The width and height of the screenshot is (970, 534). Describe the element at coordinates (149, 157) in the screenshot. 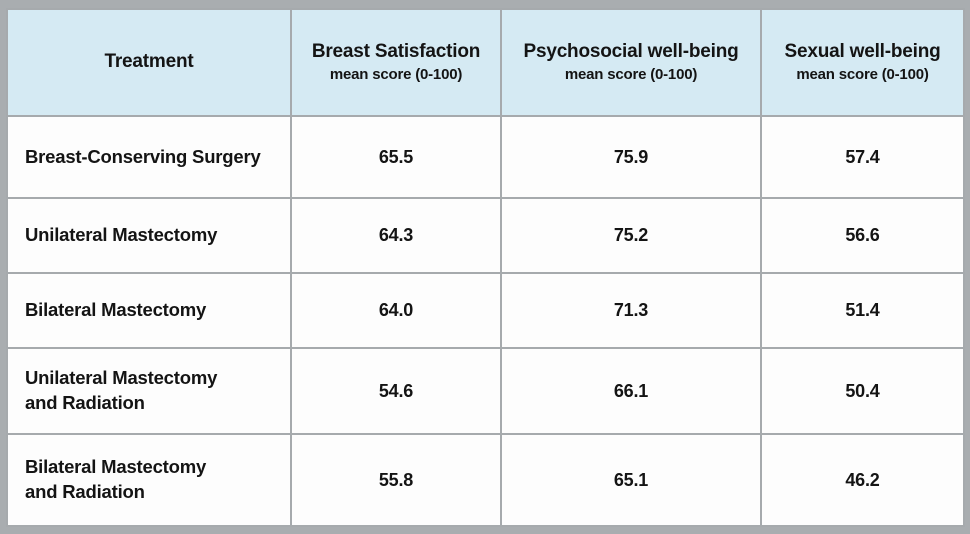

I see `treatment-cell: Breast-Conserving Surgery` at that location.